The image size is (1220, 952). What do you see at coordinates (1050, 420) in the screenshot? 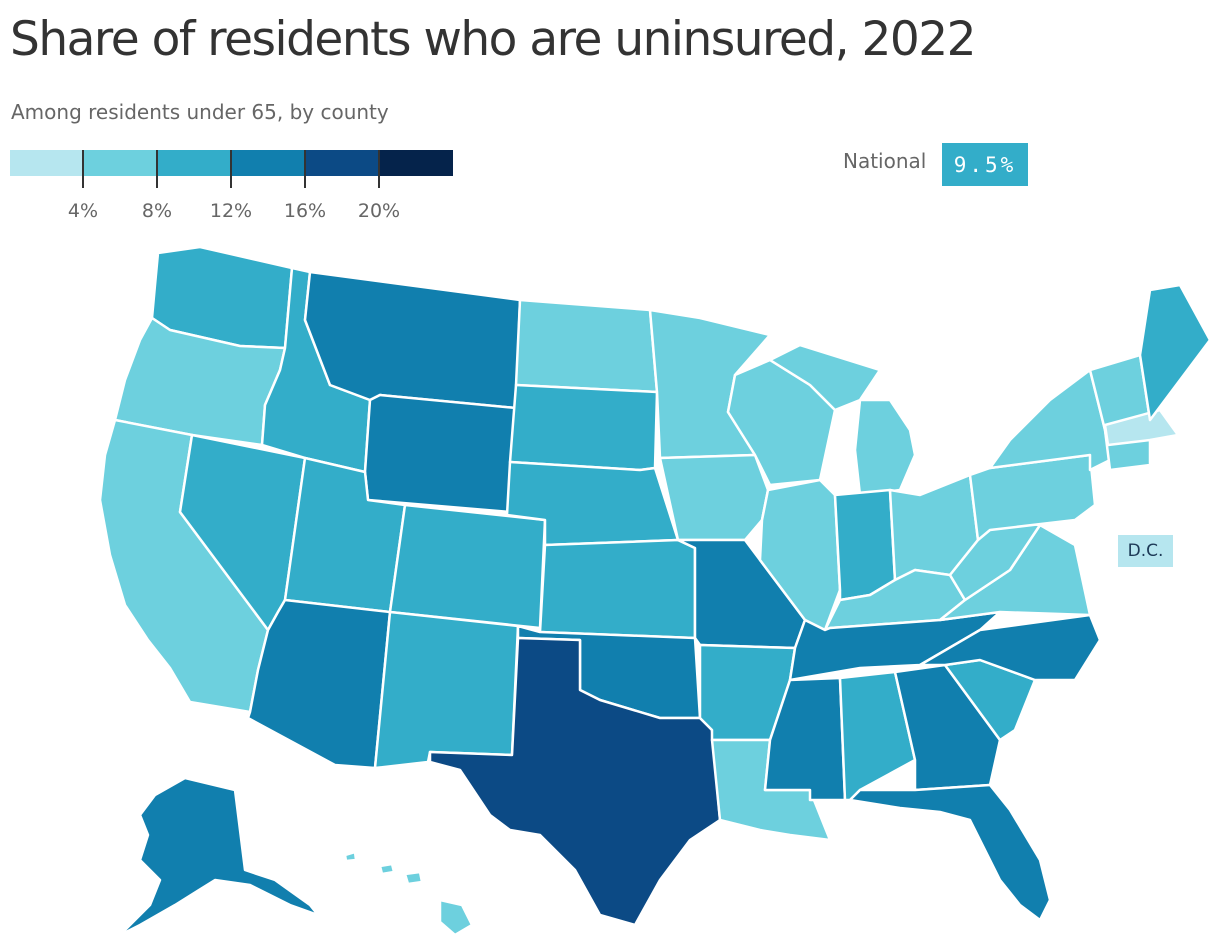
I see `state-new-york` at bounding box center [1050, 420].